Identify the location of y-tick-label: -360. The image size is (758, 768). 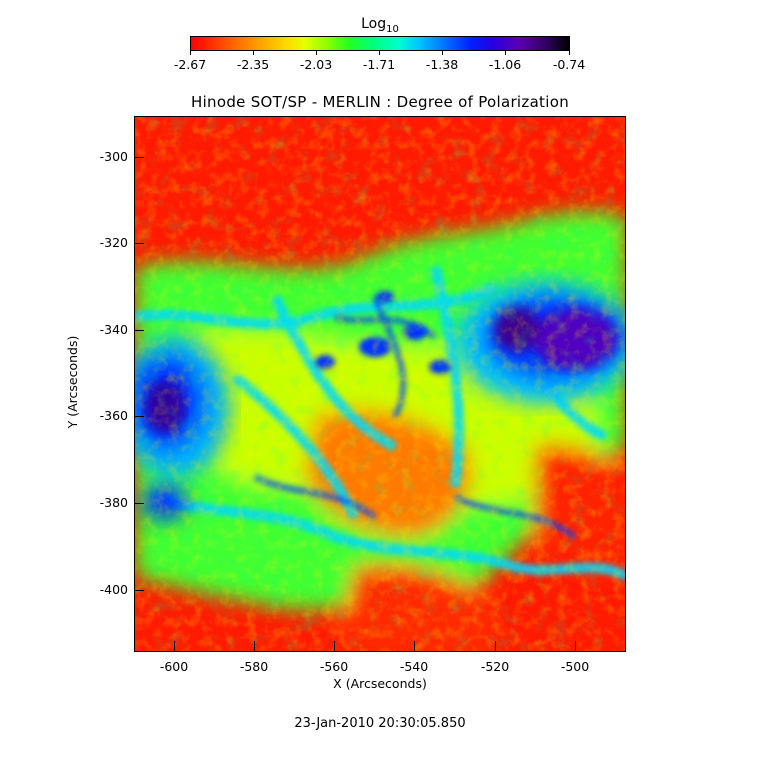
(113, 415).